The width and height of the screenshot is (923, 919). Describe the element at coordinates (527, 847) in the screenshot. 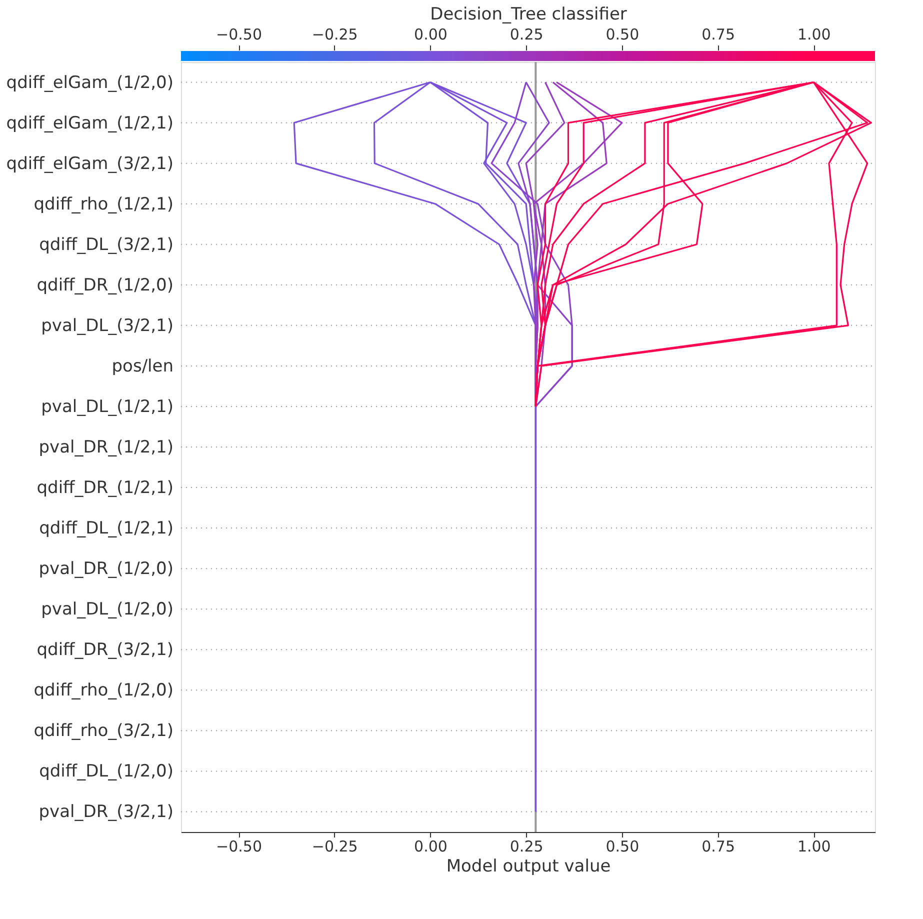

I see `x-tick-label: 0.25` at that location.